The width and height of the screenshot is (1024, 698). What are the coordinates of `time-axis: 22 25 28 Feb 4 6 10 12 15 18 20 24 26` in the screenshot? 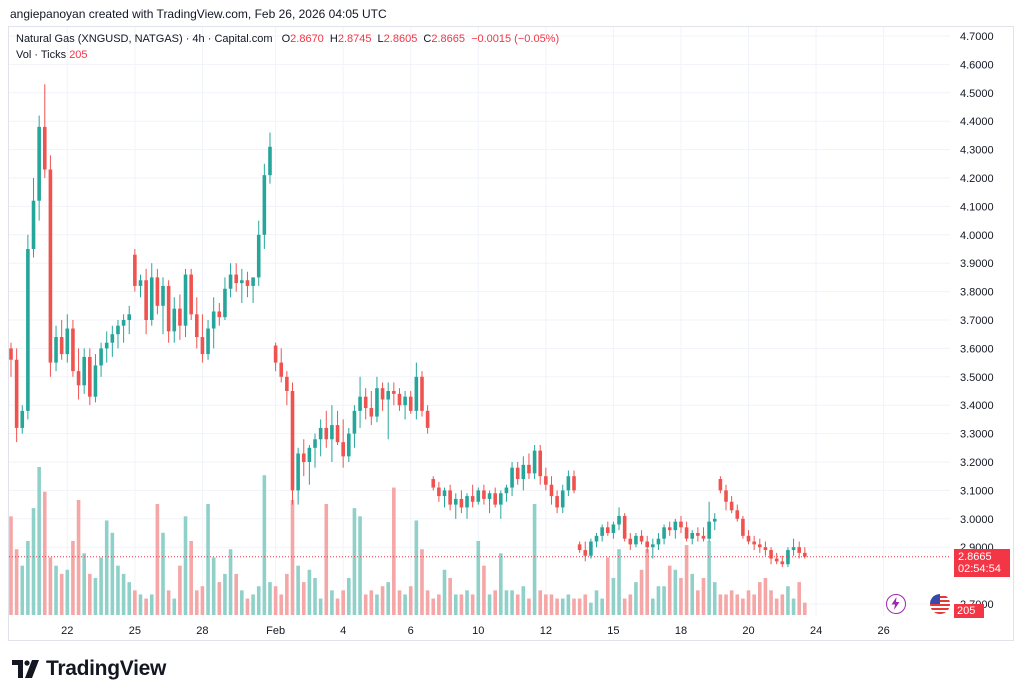 It's located at (475, 631).